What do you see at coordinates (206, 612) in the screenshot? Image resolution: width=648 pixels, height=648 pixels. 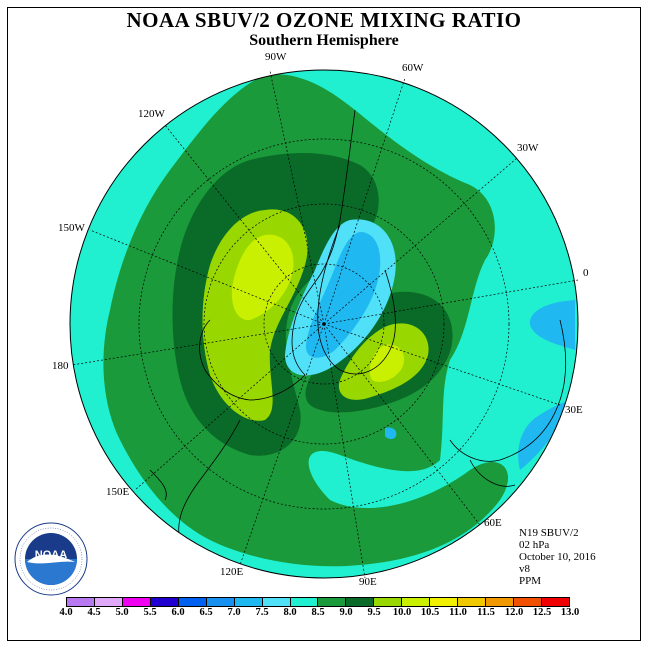 I see `colorbar-tick-label: 6.5` at bounding box center [206, 612].